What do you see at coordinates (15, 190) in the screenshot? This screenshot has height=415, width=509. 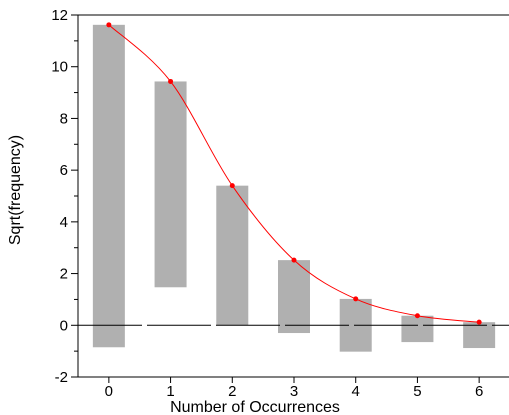 I see `y-axis-label: Sqrt(frequency)` at bounding box center [15, 190].